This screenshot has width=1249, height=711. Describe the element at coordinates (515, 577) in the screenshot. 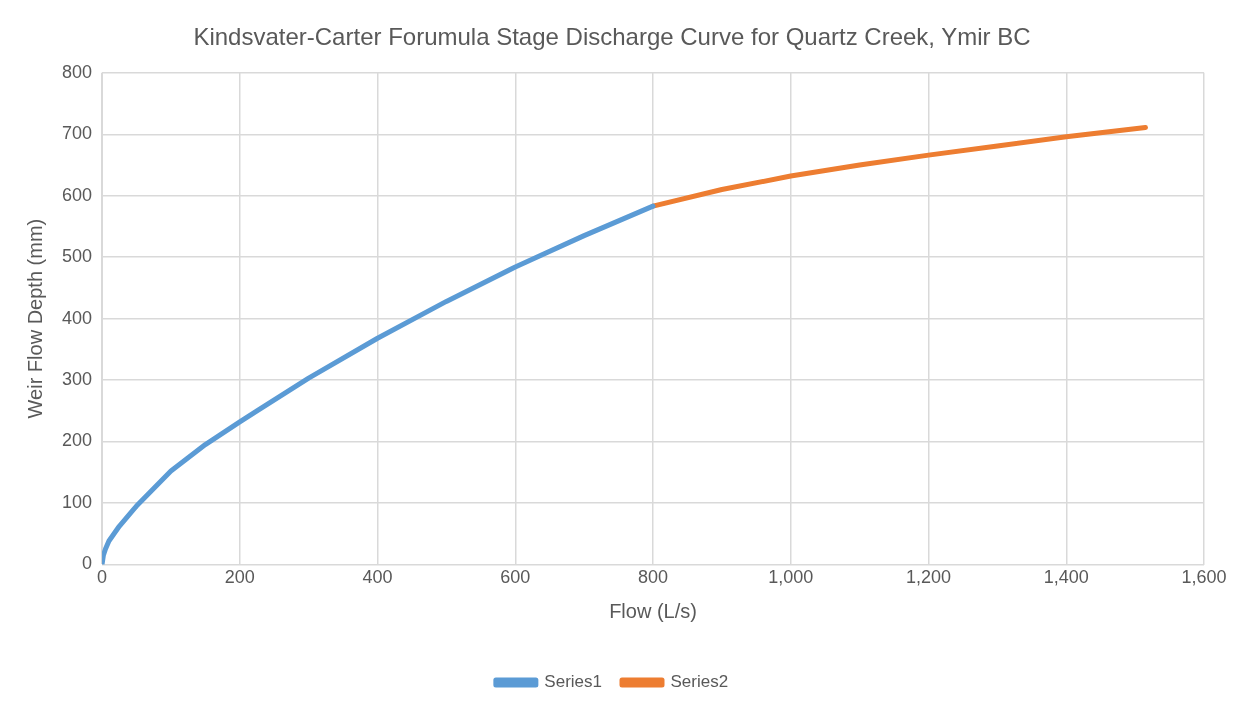

I see `x-tick-label: 600` at that location.